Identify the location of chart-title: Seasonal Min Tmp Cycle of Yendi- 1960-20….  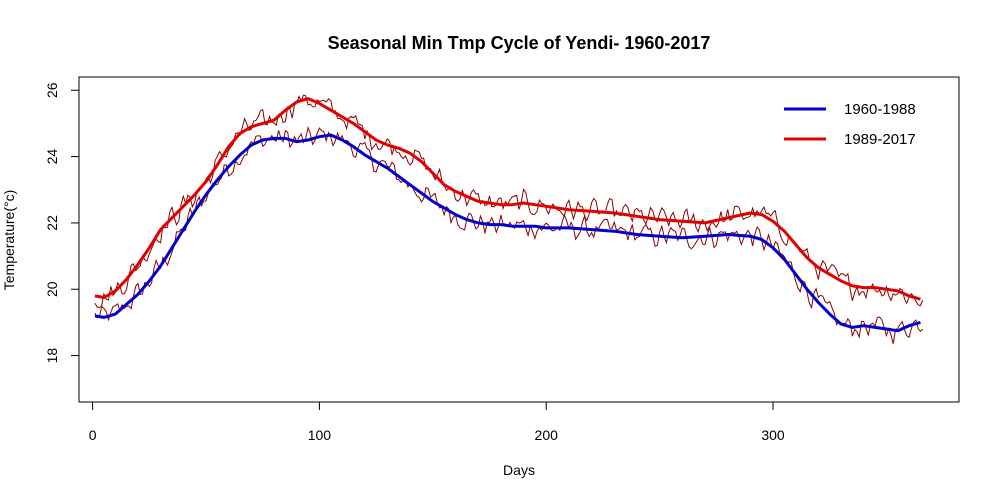
(519, 43).